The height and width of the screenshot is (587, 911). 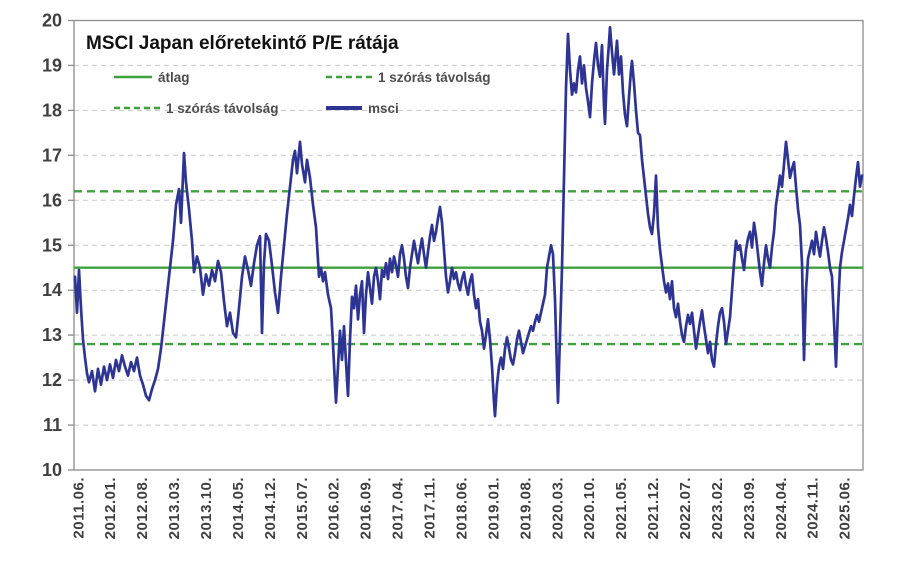 I want to click on y-tick-label-16: 16, so click(x=52, y=200).